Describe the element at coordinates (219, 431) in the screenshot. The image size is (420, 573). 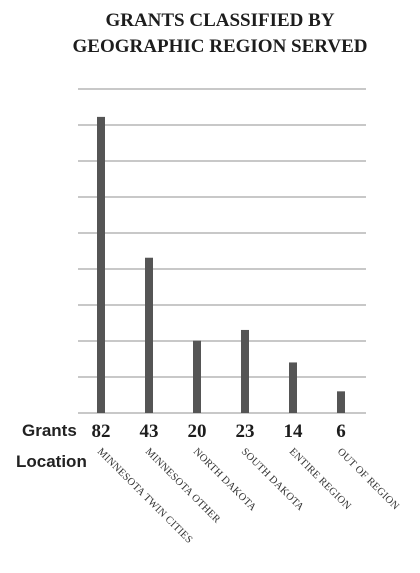
I see `value-labels: 82 43 20 23 14 6` at that location.